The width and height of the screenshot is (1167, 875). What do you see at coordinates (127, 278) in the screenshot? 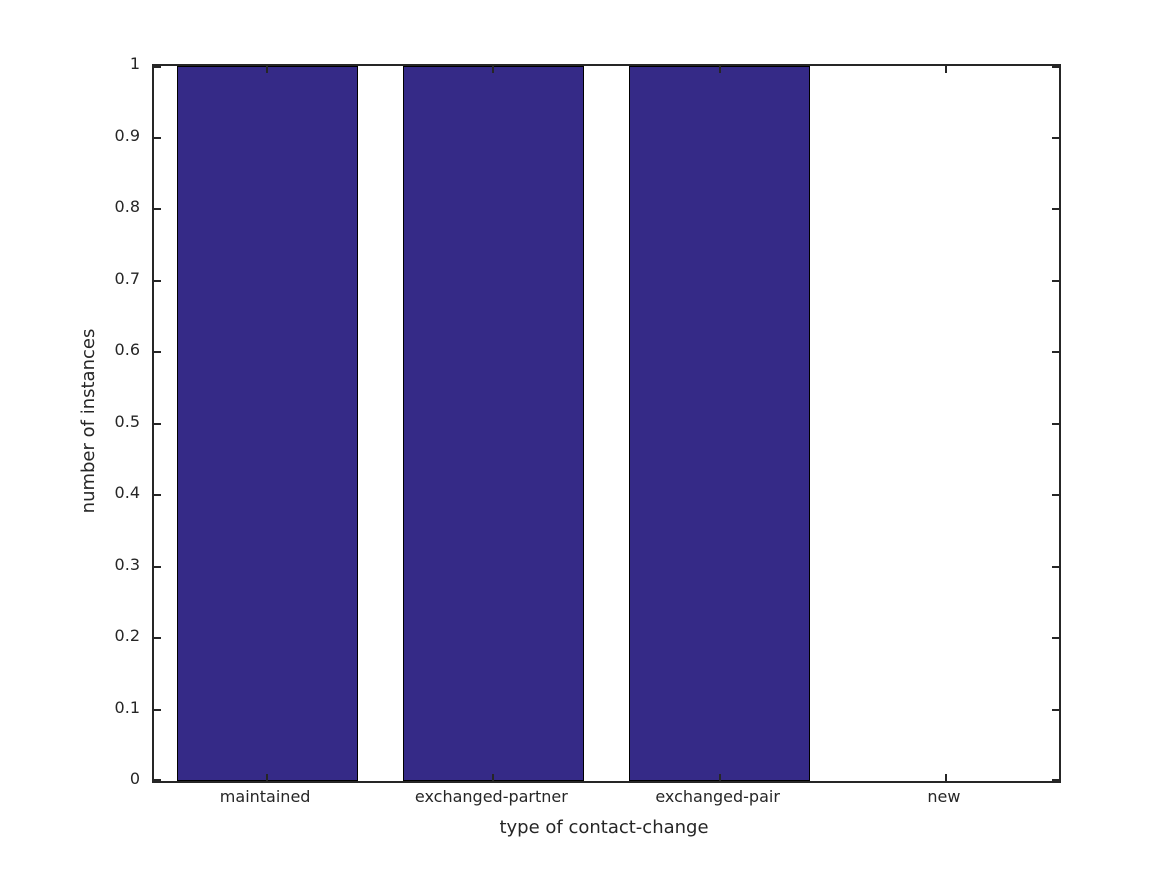
I see `y-tick-label-0.7: 0.7` at bounding box center [127, 278].